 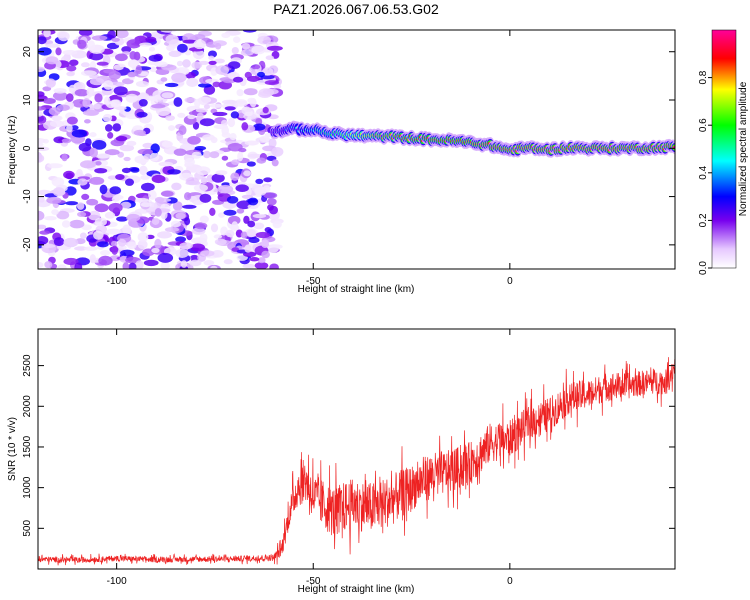 I want to click on snr-ylabel: SNR (10 * v/v), so click(x=12, y=449).